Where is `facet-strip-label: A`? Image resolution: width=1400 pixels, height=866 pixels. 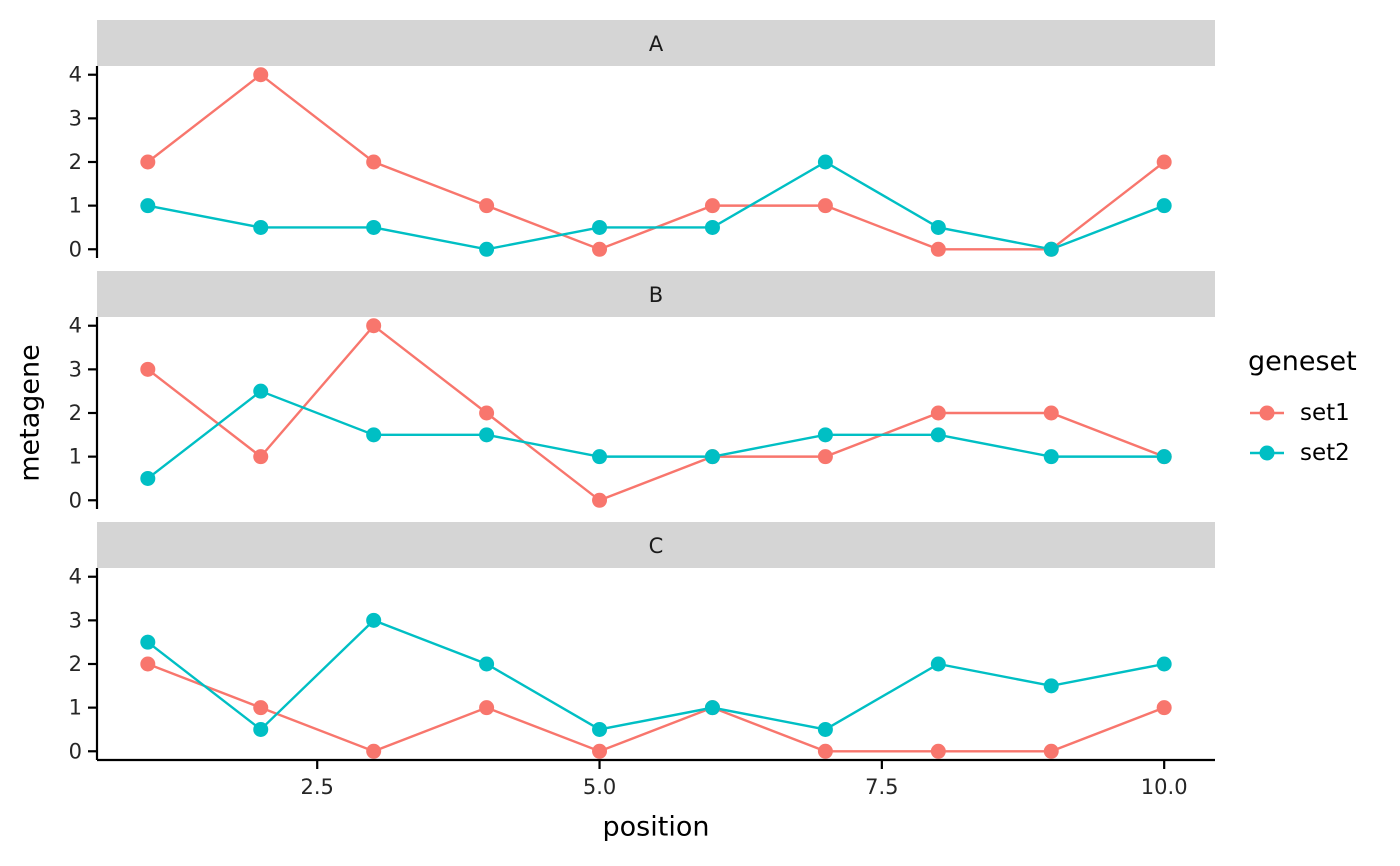
facet-strip-label: A is located at coordinates (656, 44).